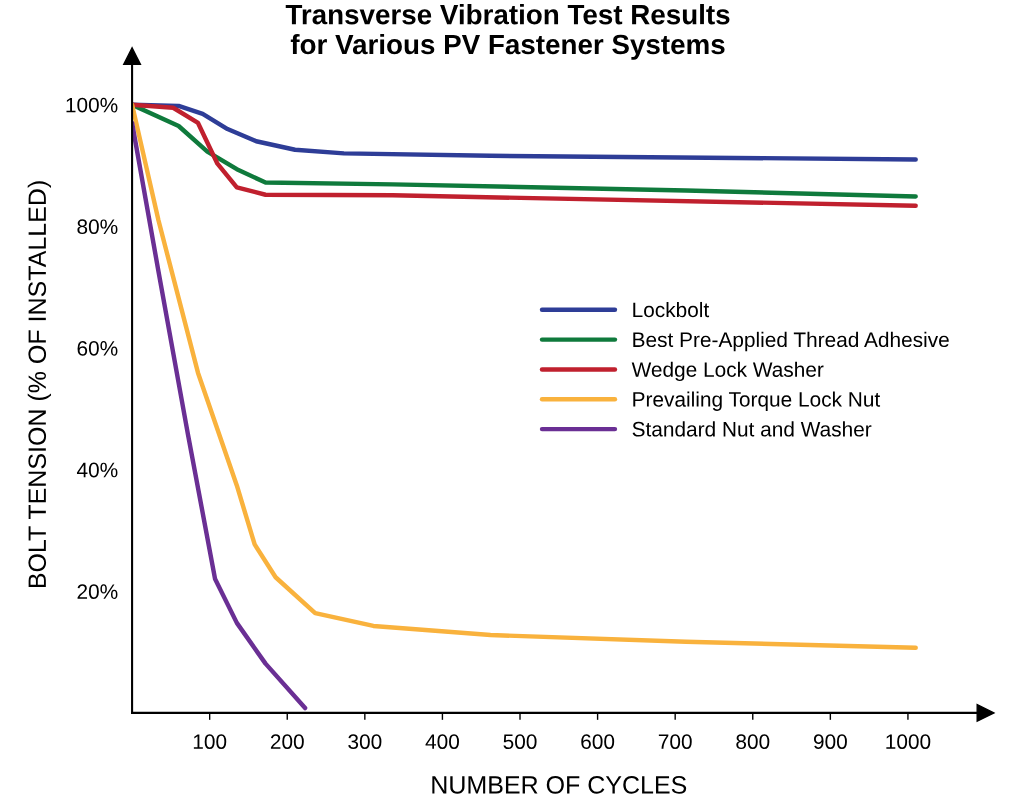 This screenshot has height=801, width=1016. Describe the element at coordinates (757, 401) in the screenshot. I see `legend-label: Prevailing Torque Lock Nut` at that location.